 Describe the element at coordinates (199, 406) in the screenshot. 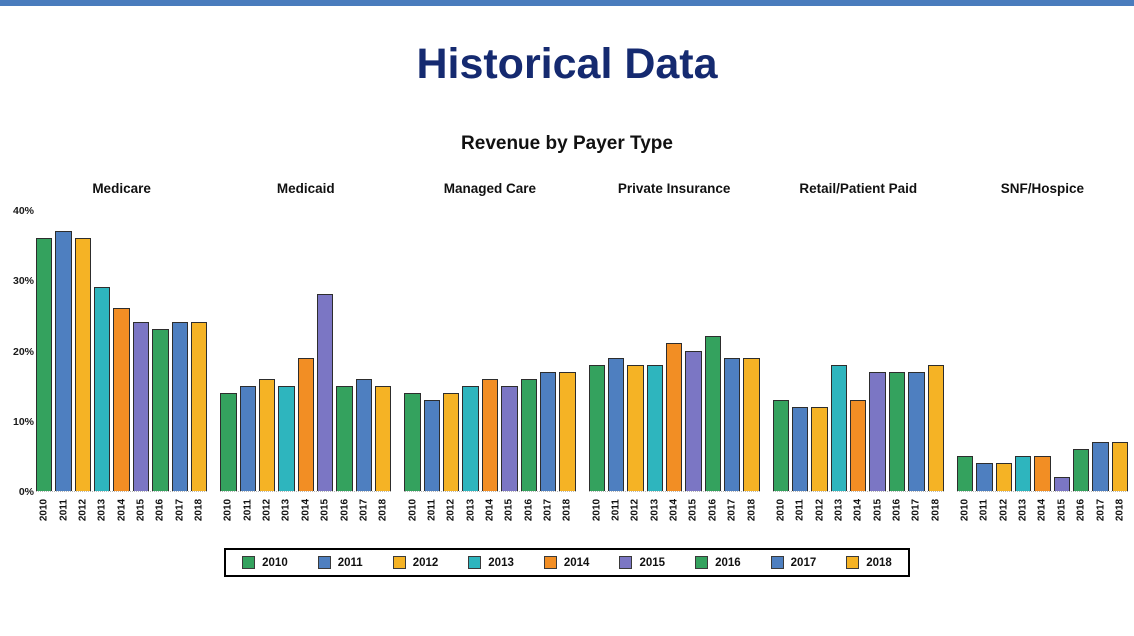

I see `bar-medicare-2018` at that location.